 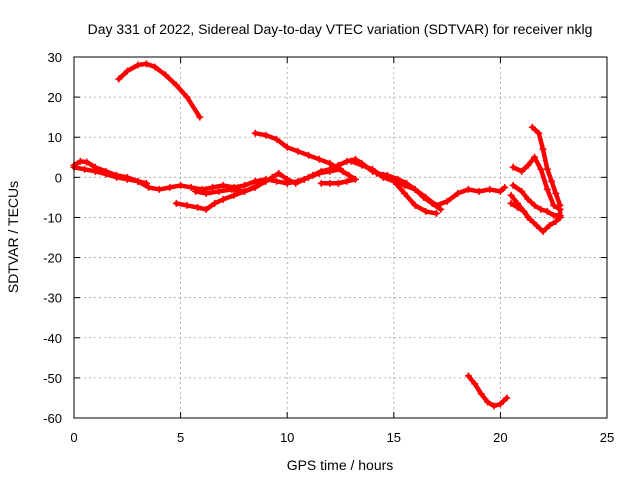 I want to click on series-arc6, so click(x=305, y=158).